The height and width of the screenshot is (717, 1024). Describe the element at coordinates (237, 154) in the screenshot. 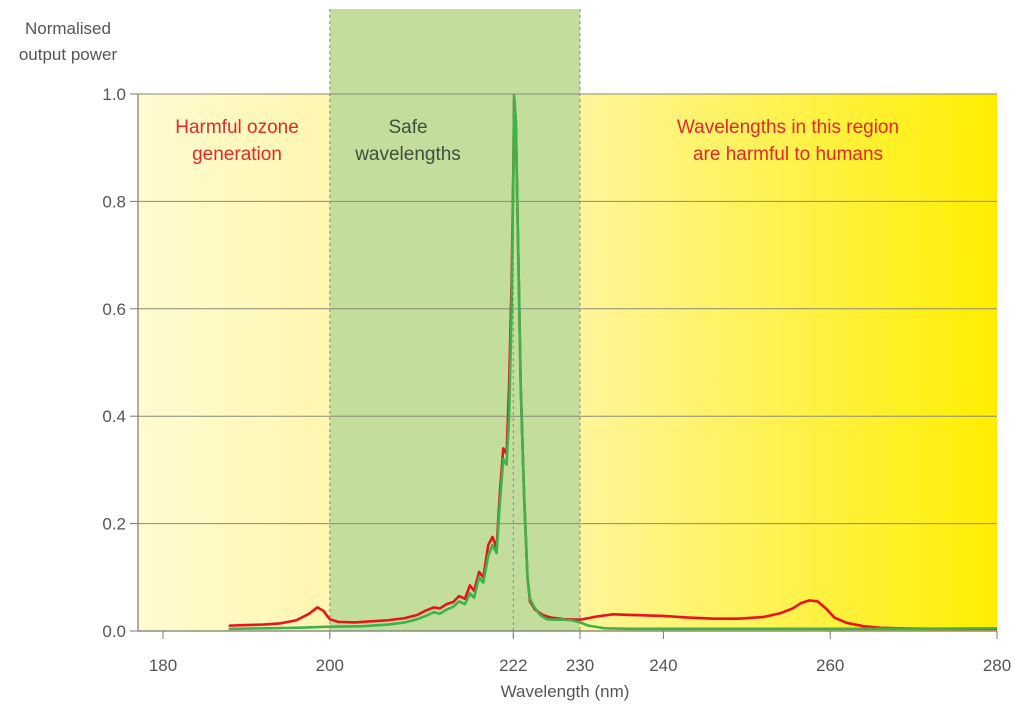

I see `region-ozone-label-line-2: generation` at that location.